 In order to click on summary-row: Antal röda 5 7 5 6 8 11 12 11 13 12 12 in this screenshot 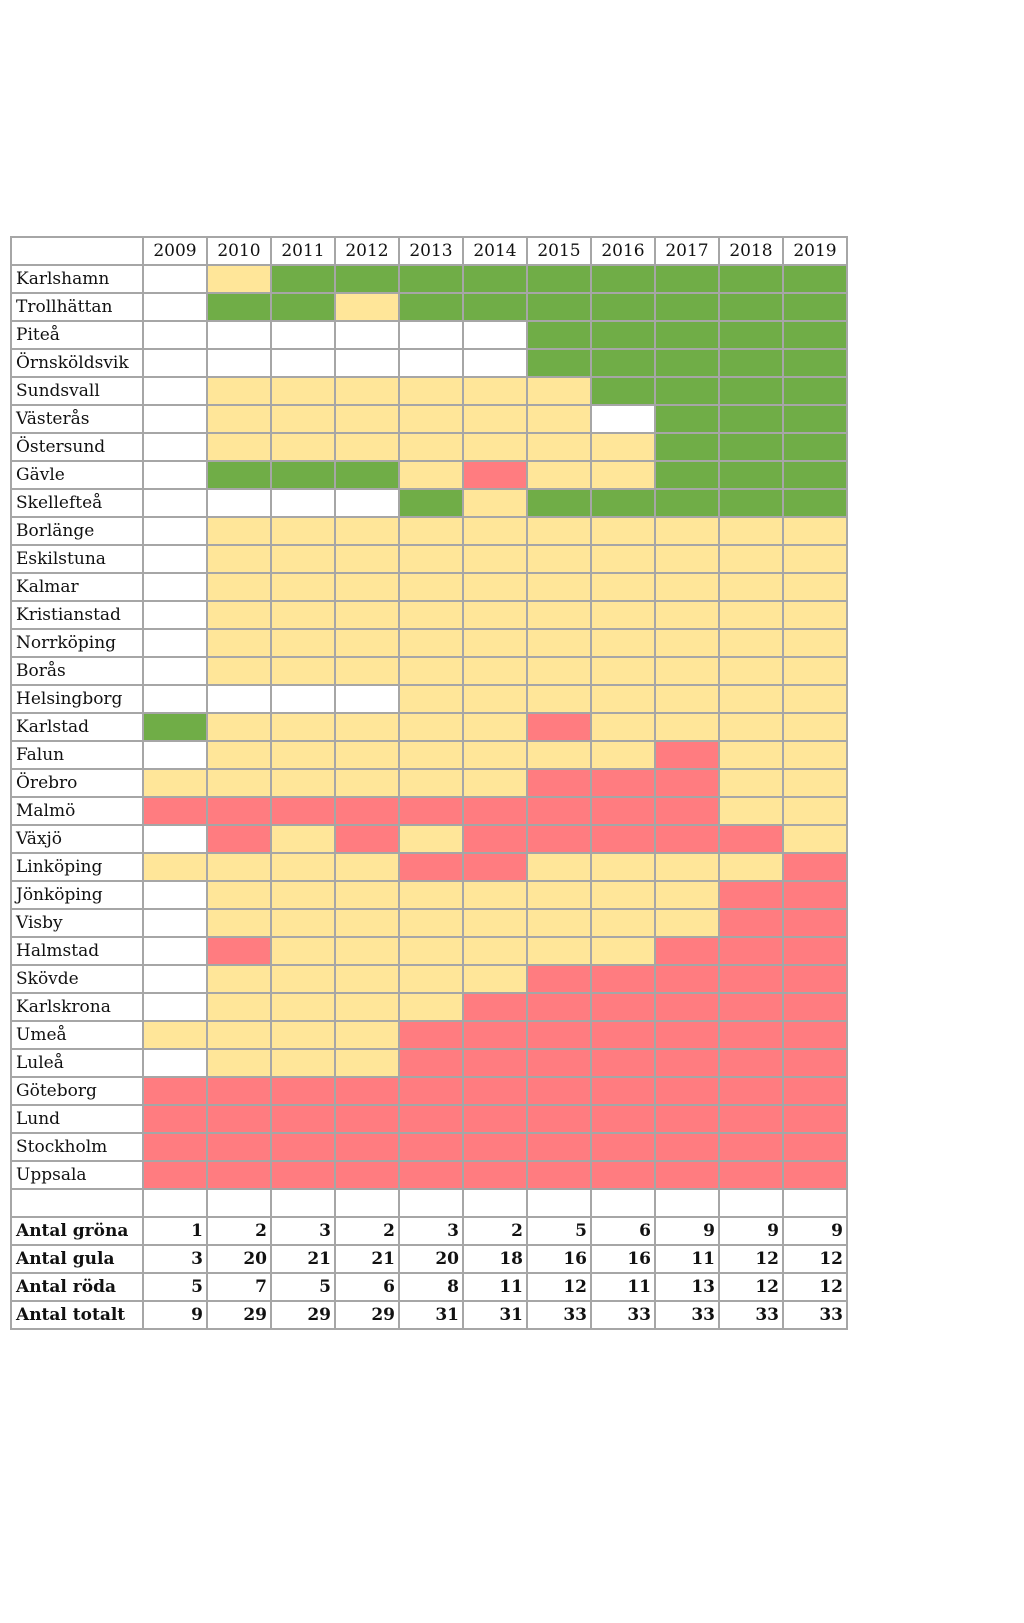, I will do `click(429, 1287)`.